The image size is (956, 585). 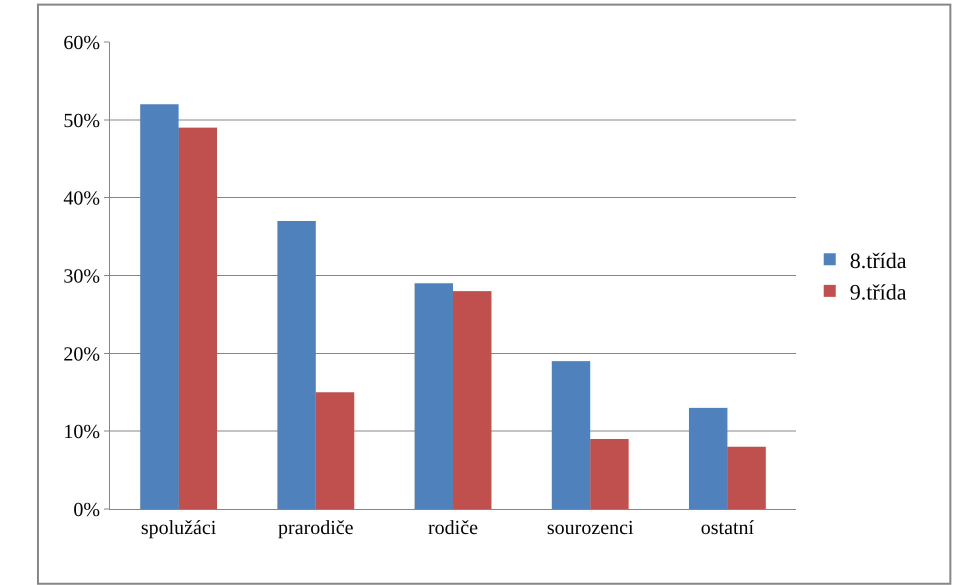 What do you see at coordinates (453, 528) in the screenshot?
I see `x-tick-label: rodiče` at bounding box center [453, 528].